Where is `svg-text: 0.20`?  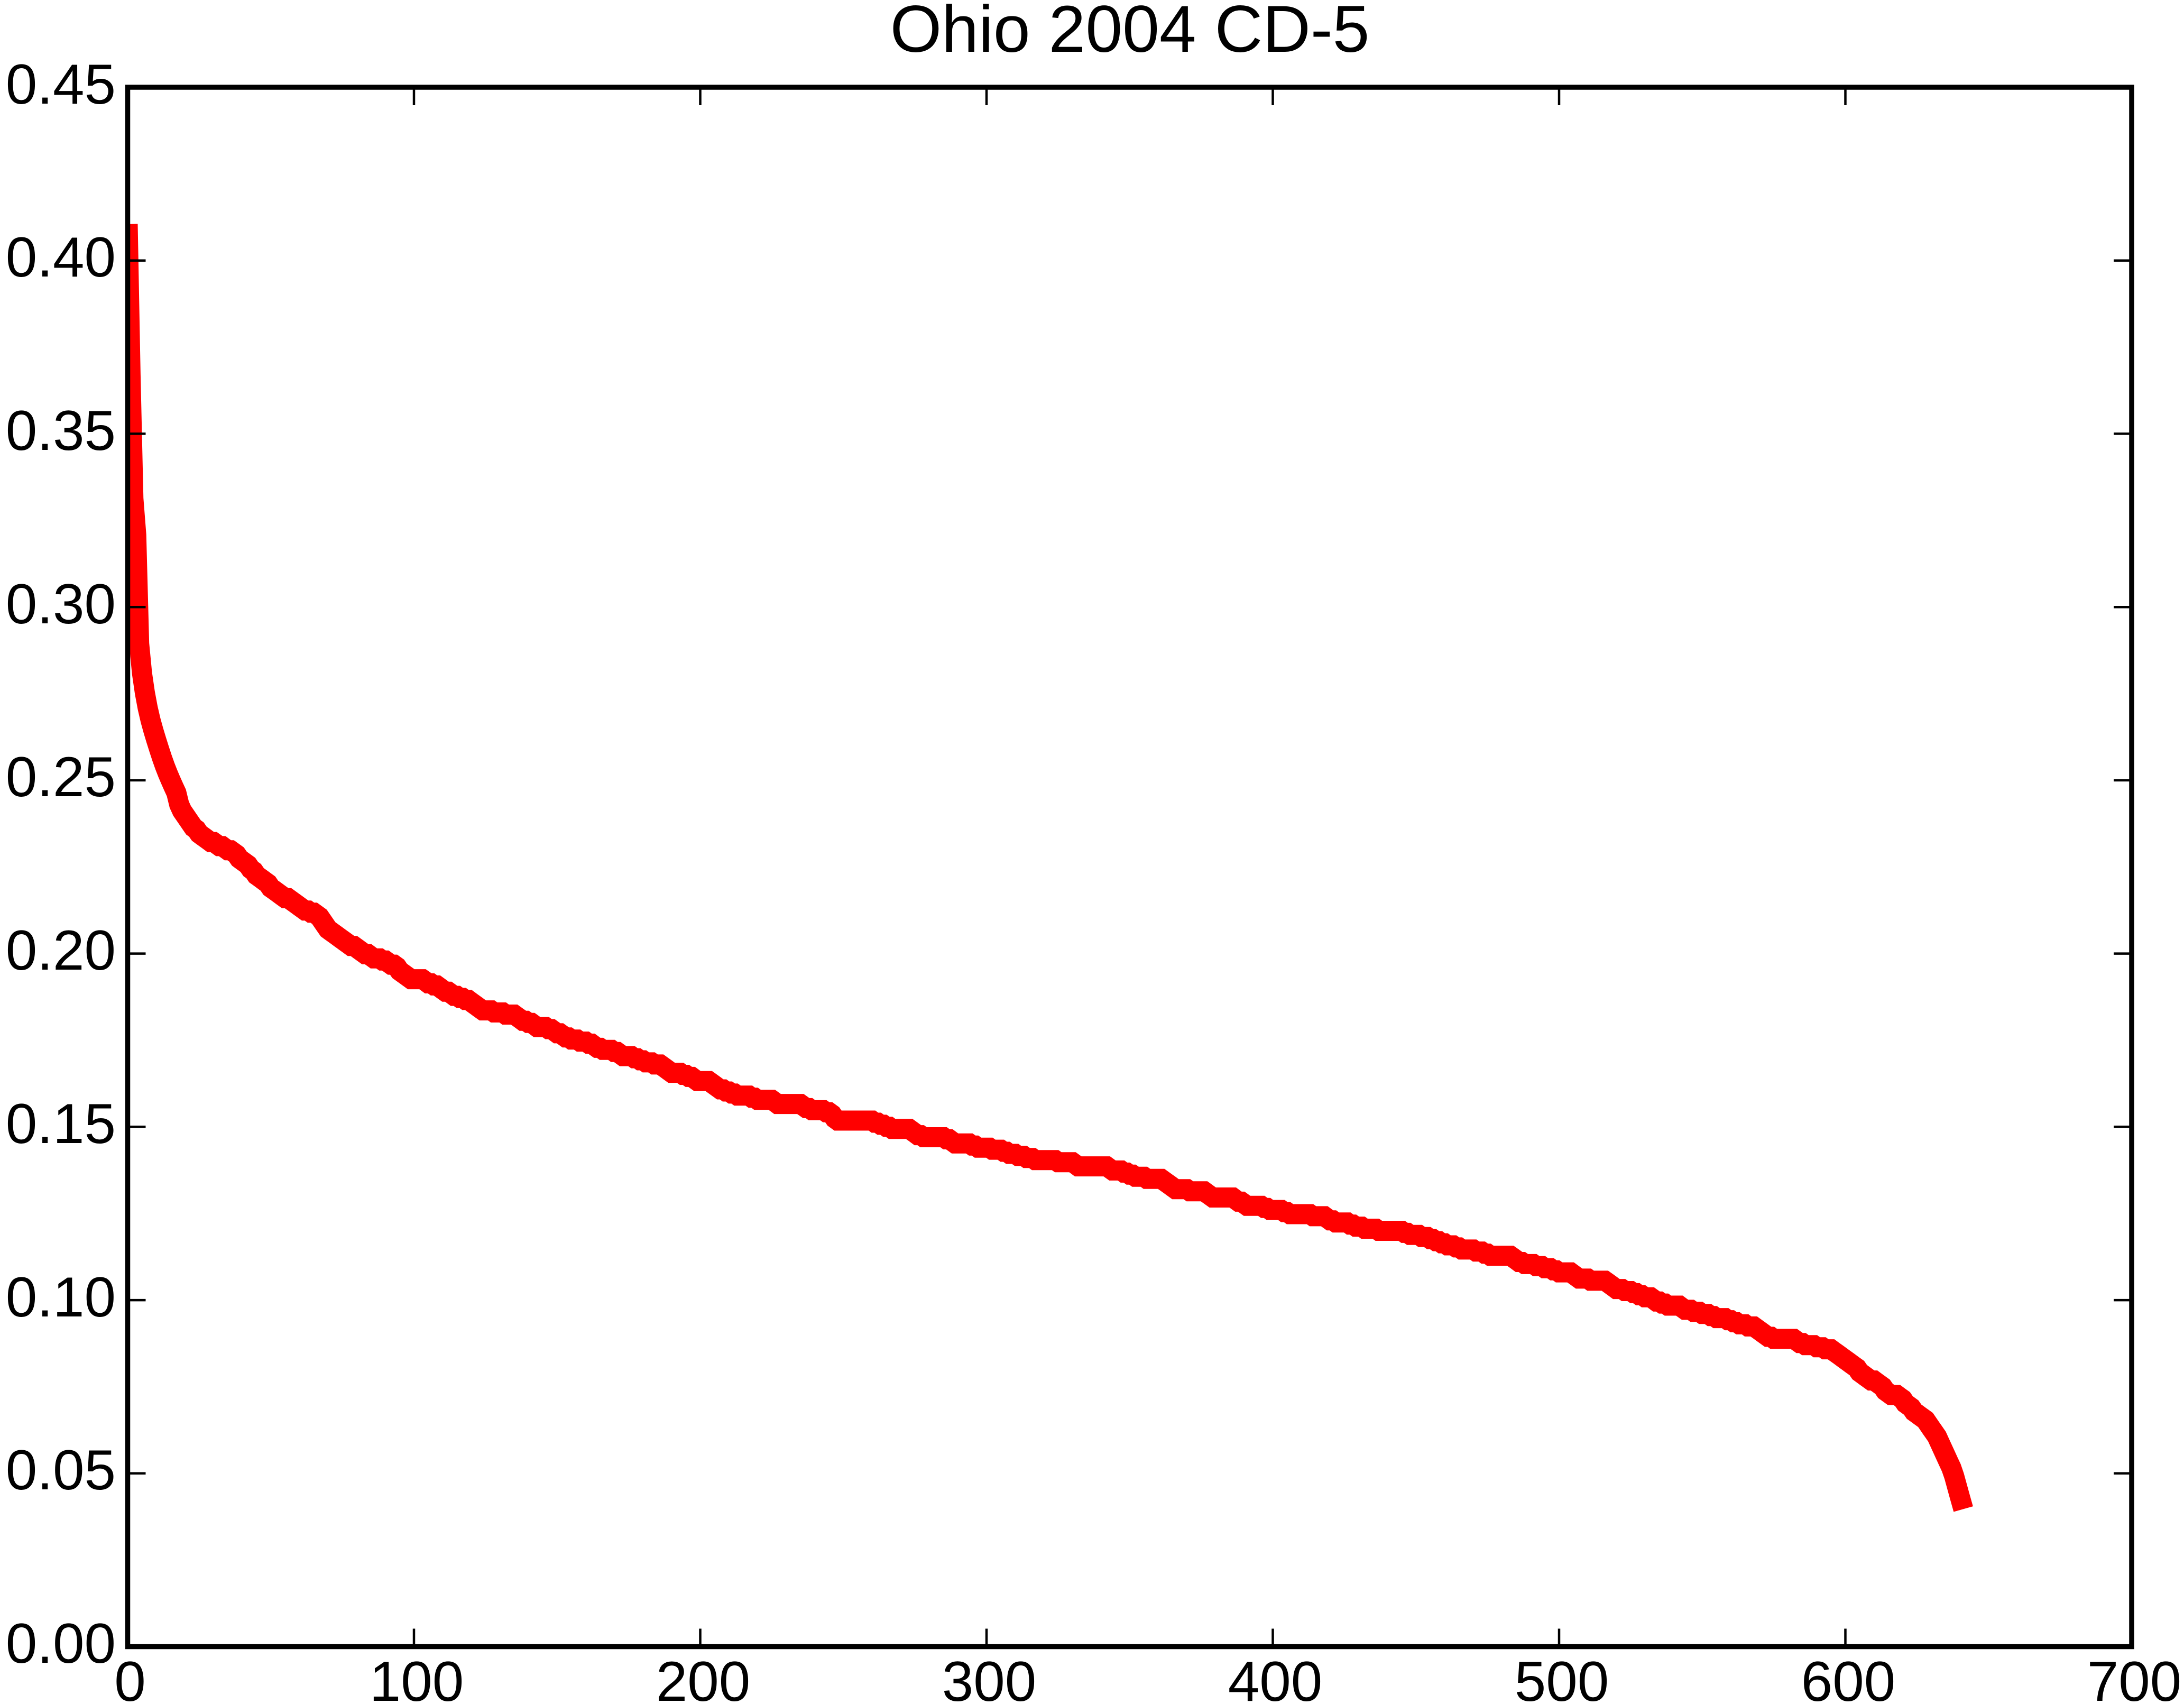
svg-text: 0.20 is located at coordinates (61, 950).